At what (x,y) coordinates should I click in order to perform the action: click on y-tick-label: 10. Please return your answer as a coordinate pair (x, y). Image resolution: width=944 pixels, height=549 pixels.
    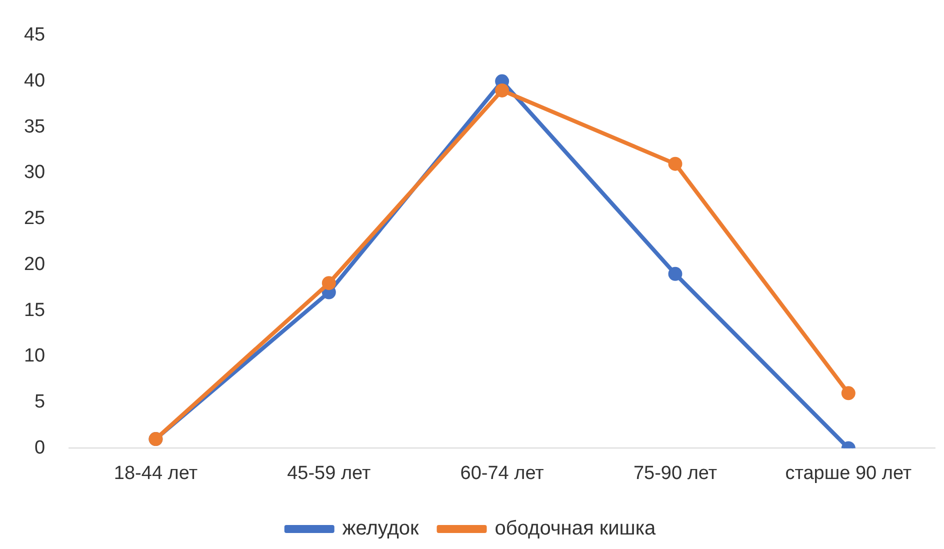
    Looking at the image, I should click on (35, 356).